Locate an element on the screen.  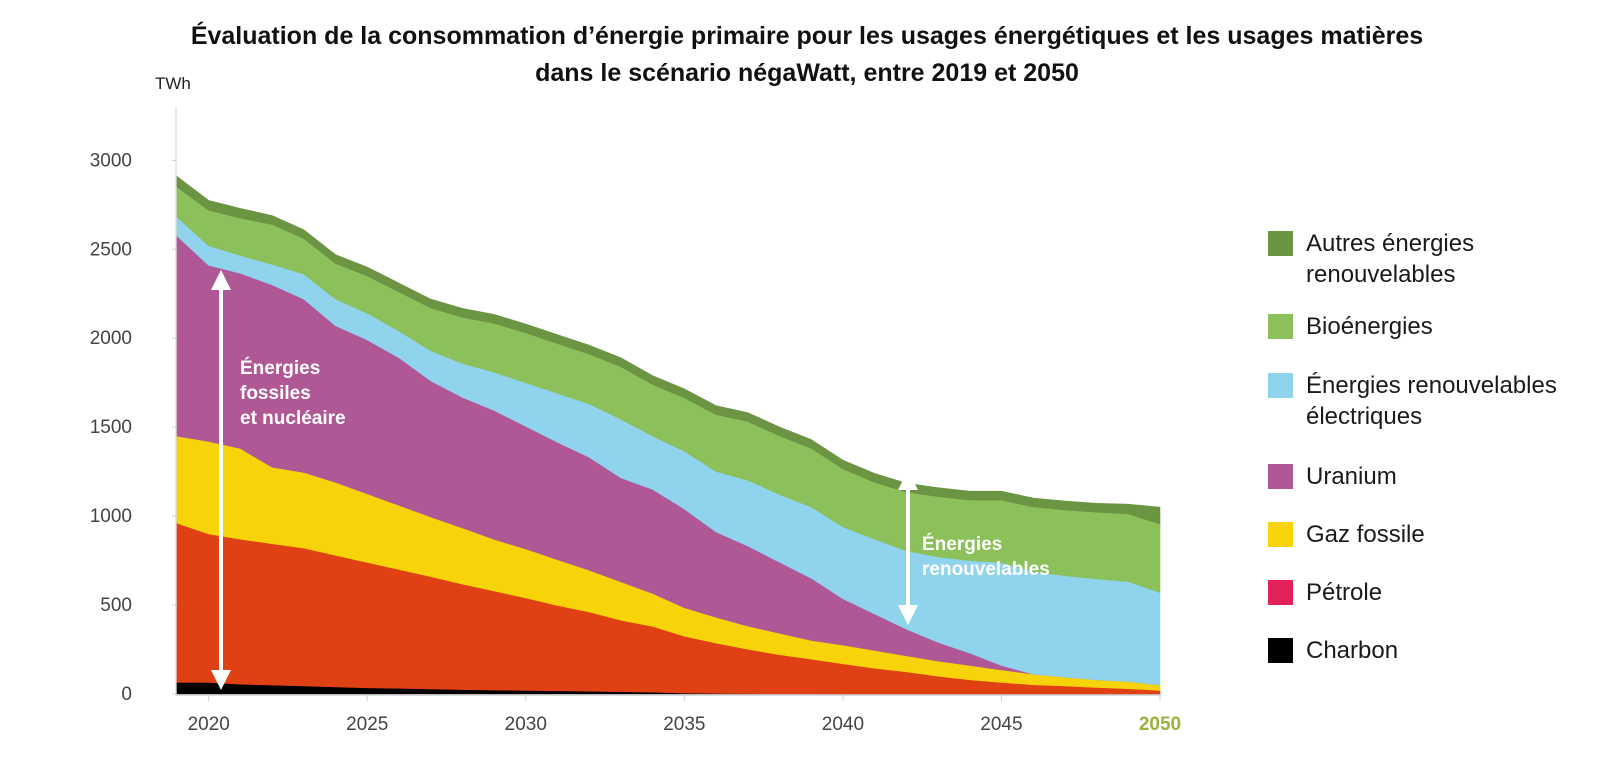
legend-item: Charbon is located at coordinates (1333, 650).